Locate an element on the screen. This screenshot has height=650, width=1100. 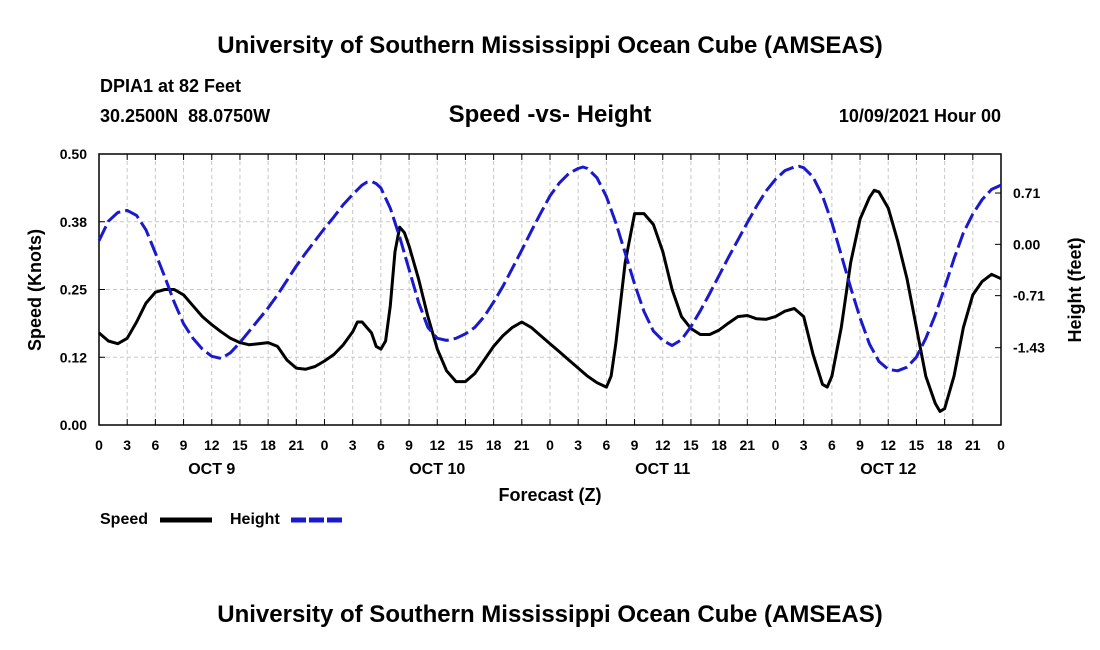
y-left-tick-label: 0.25 is located at coordinates (73, 290).